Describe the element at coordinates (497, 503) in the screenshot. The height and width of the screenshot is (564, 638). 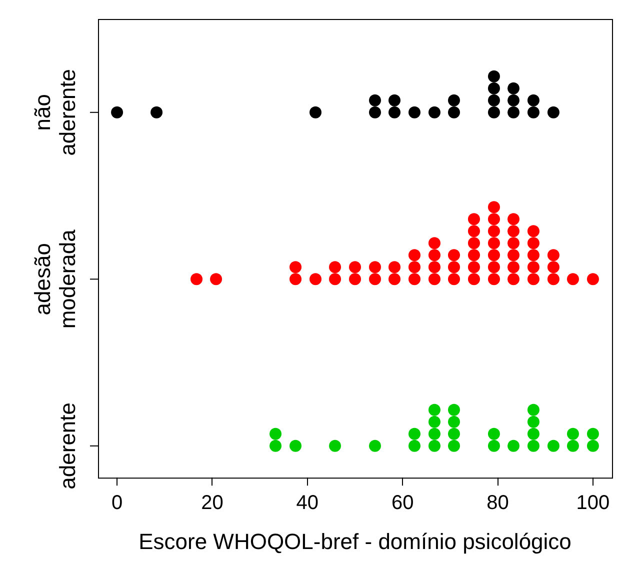
I see `x-tick-label: 80` at that location.